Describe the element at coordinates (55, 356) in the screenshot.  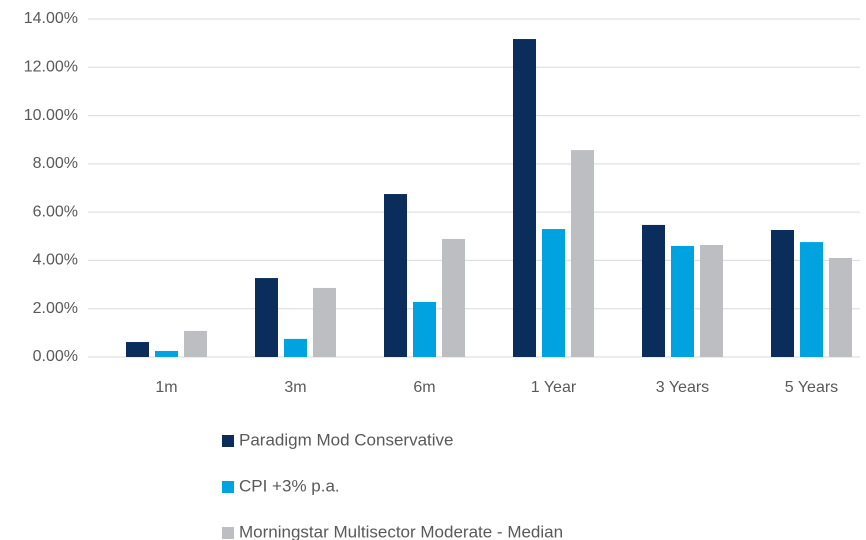
I see `y-tick-label: 0.00%` at that location.